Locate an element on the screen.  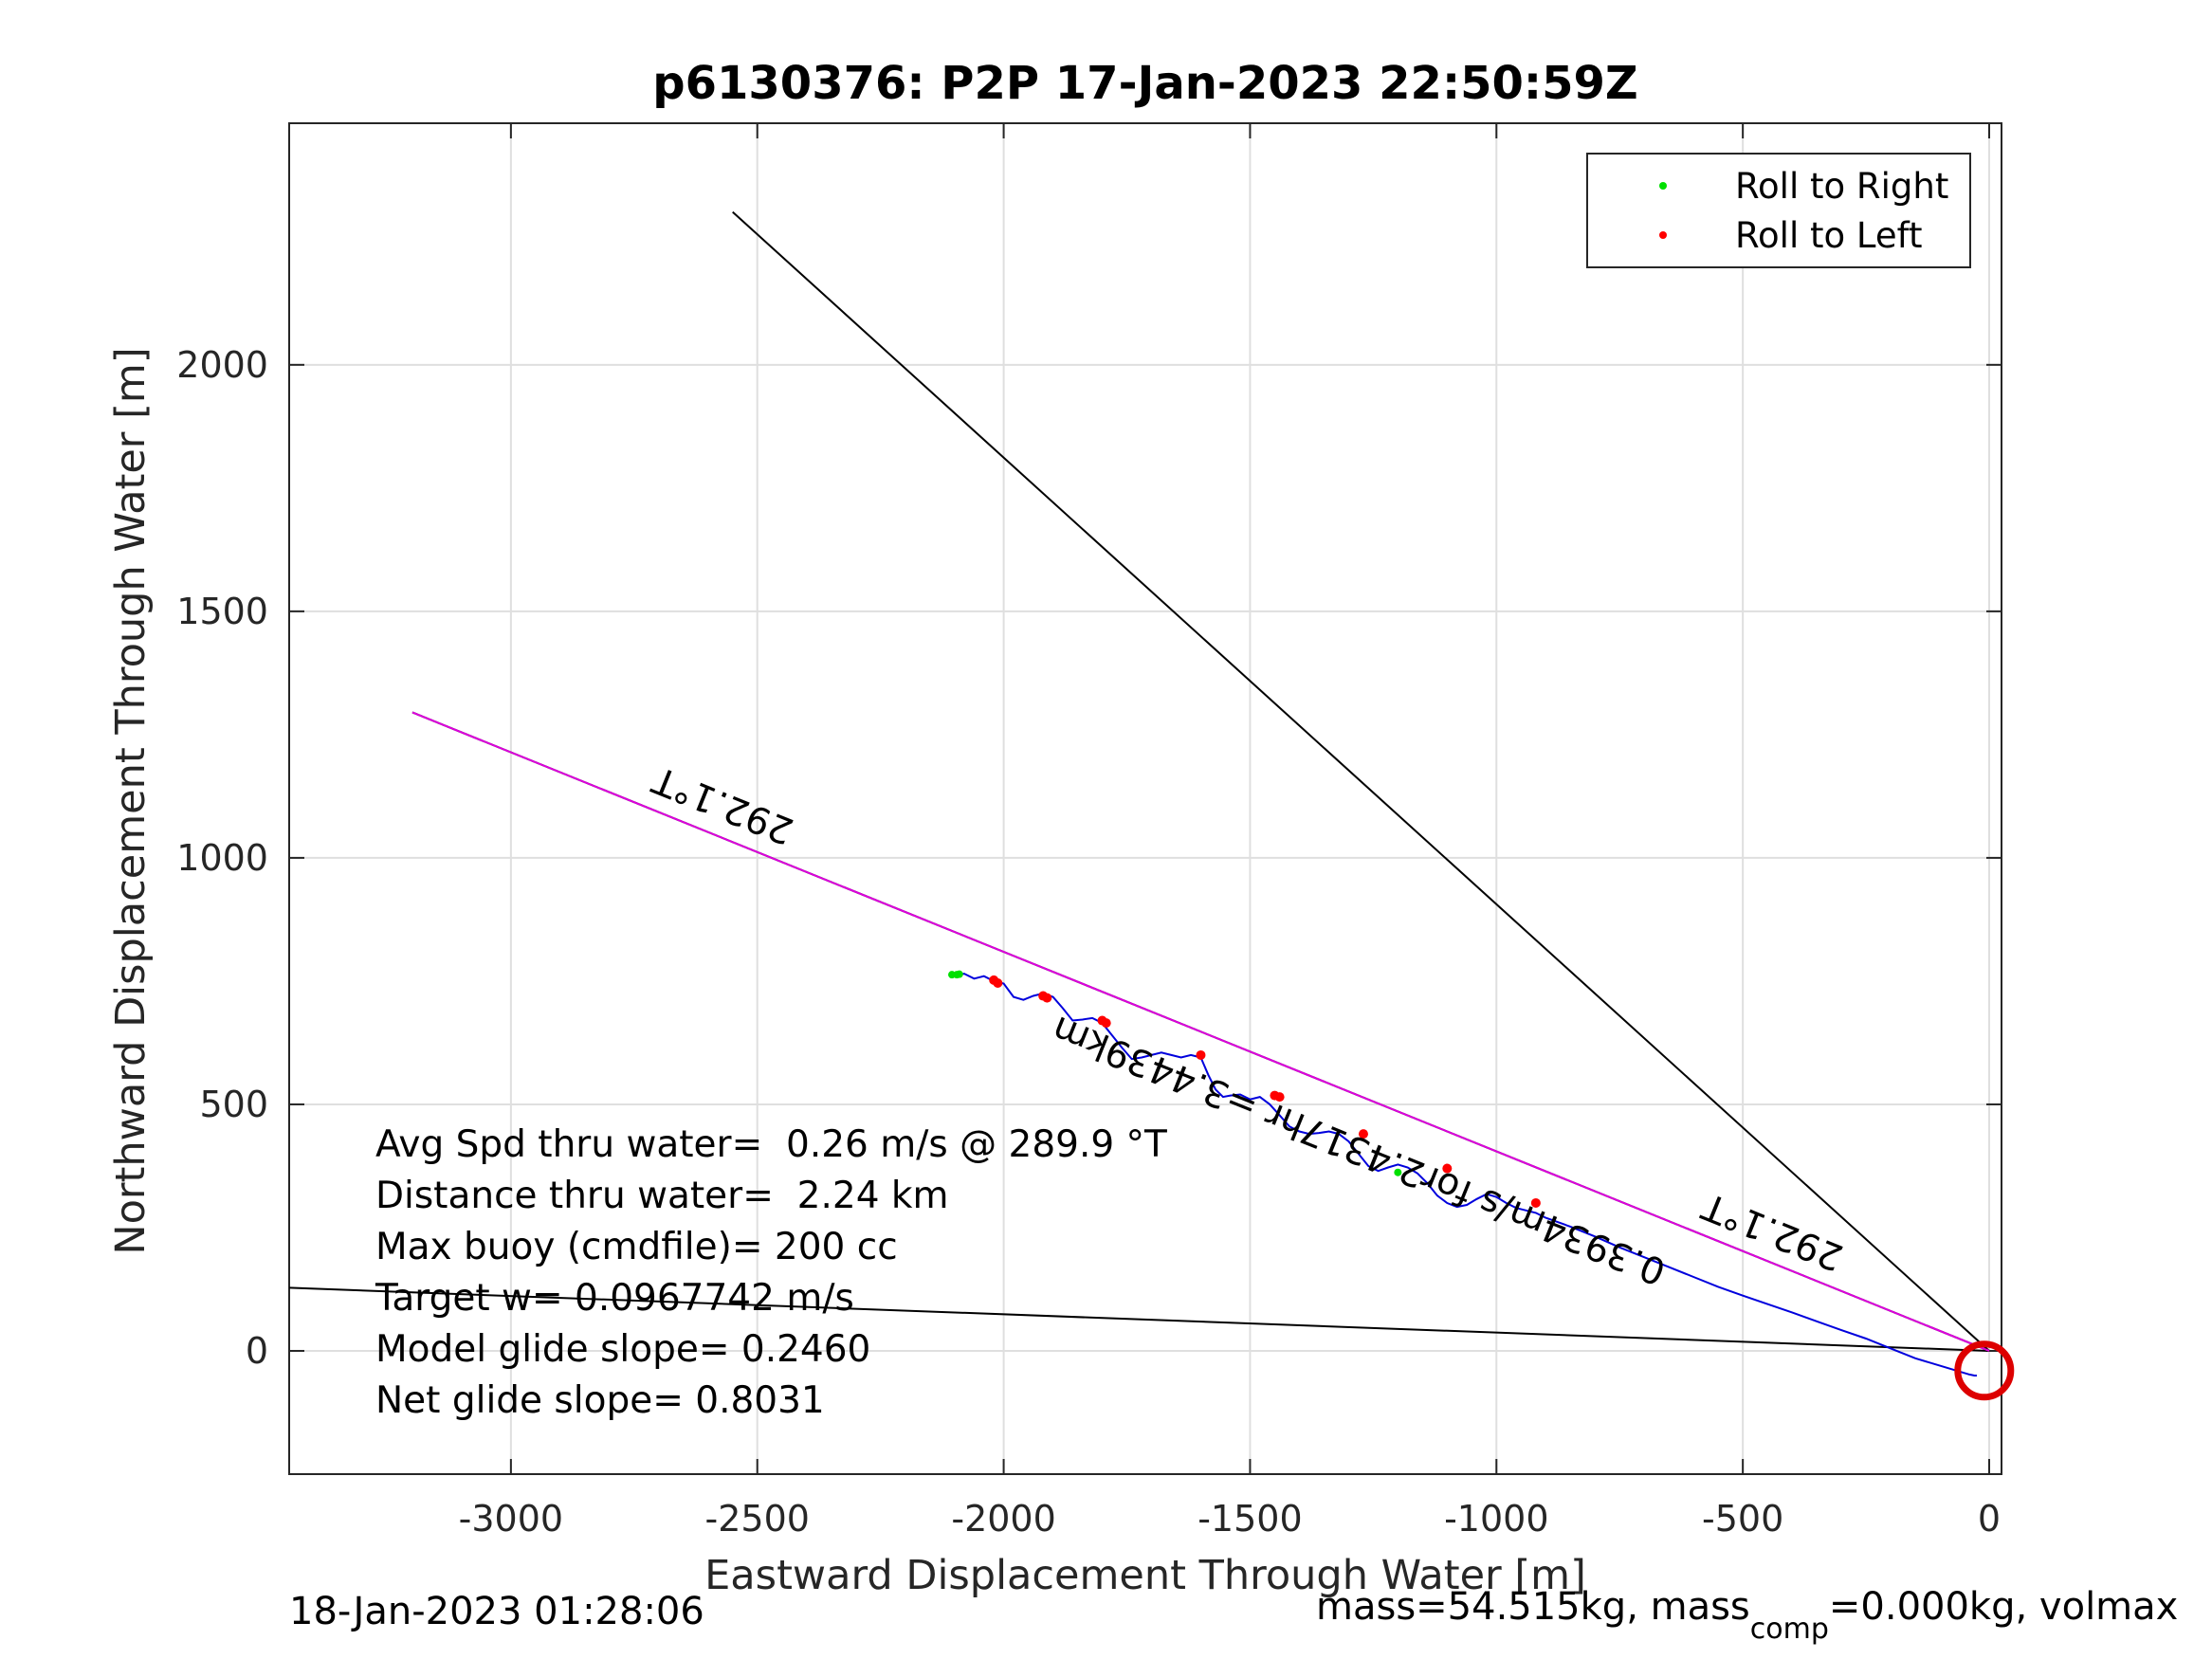
x-tick-label: -1500 is located at coordinates (1249, 1519).